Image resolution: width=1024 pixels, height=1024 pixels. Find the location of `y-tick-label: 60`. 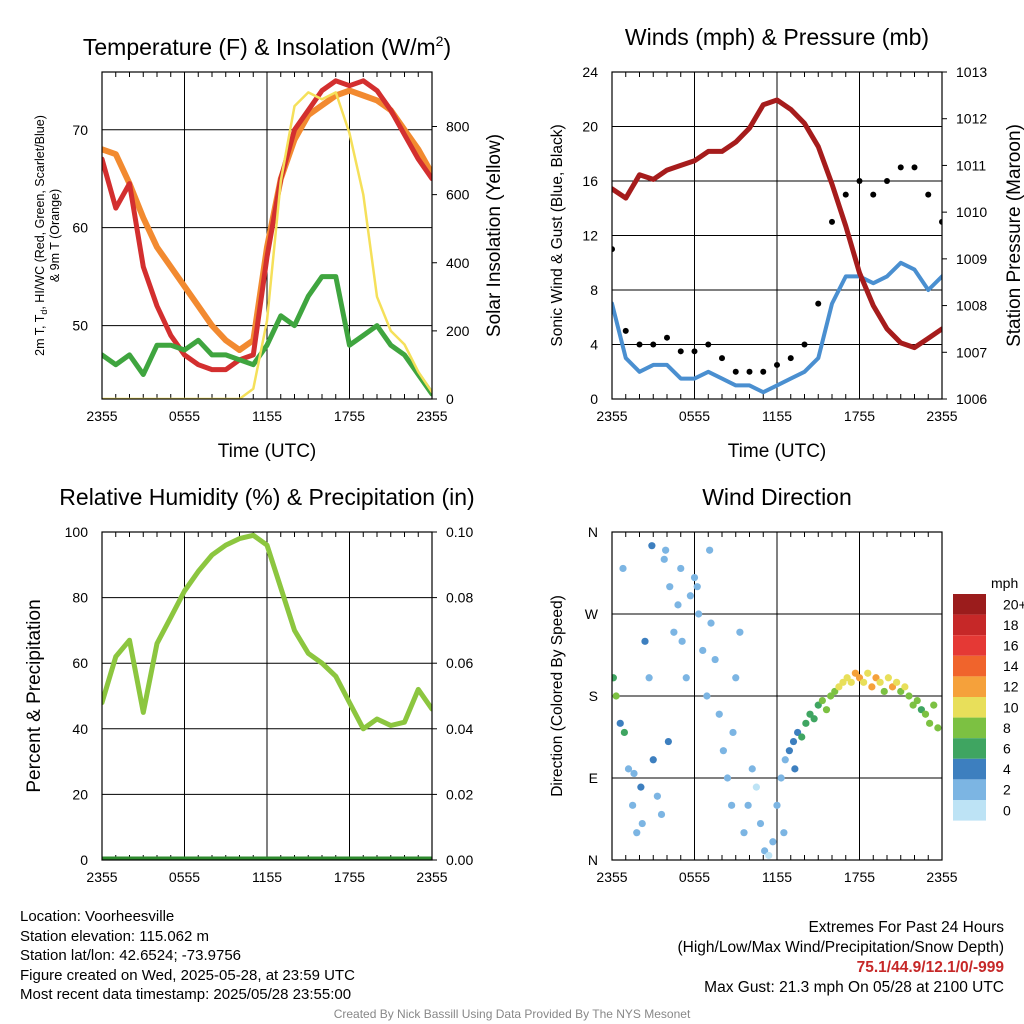

y-tick-label: 60 is located at coordinates (80, 228).